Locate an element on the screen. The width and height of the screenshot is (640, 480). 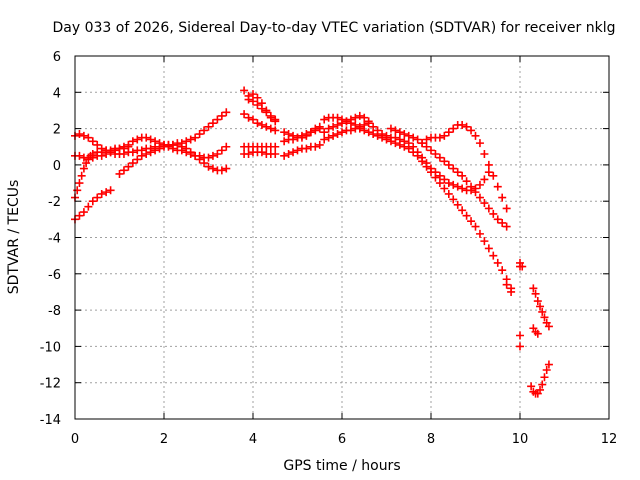
x-tick-label: 2 is located at coordinates (164, 439).